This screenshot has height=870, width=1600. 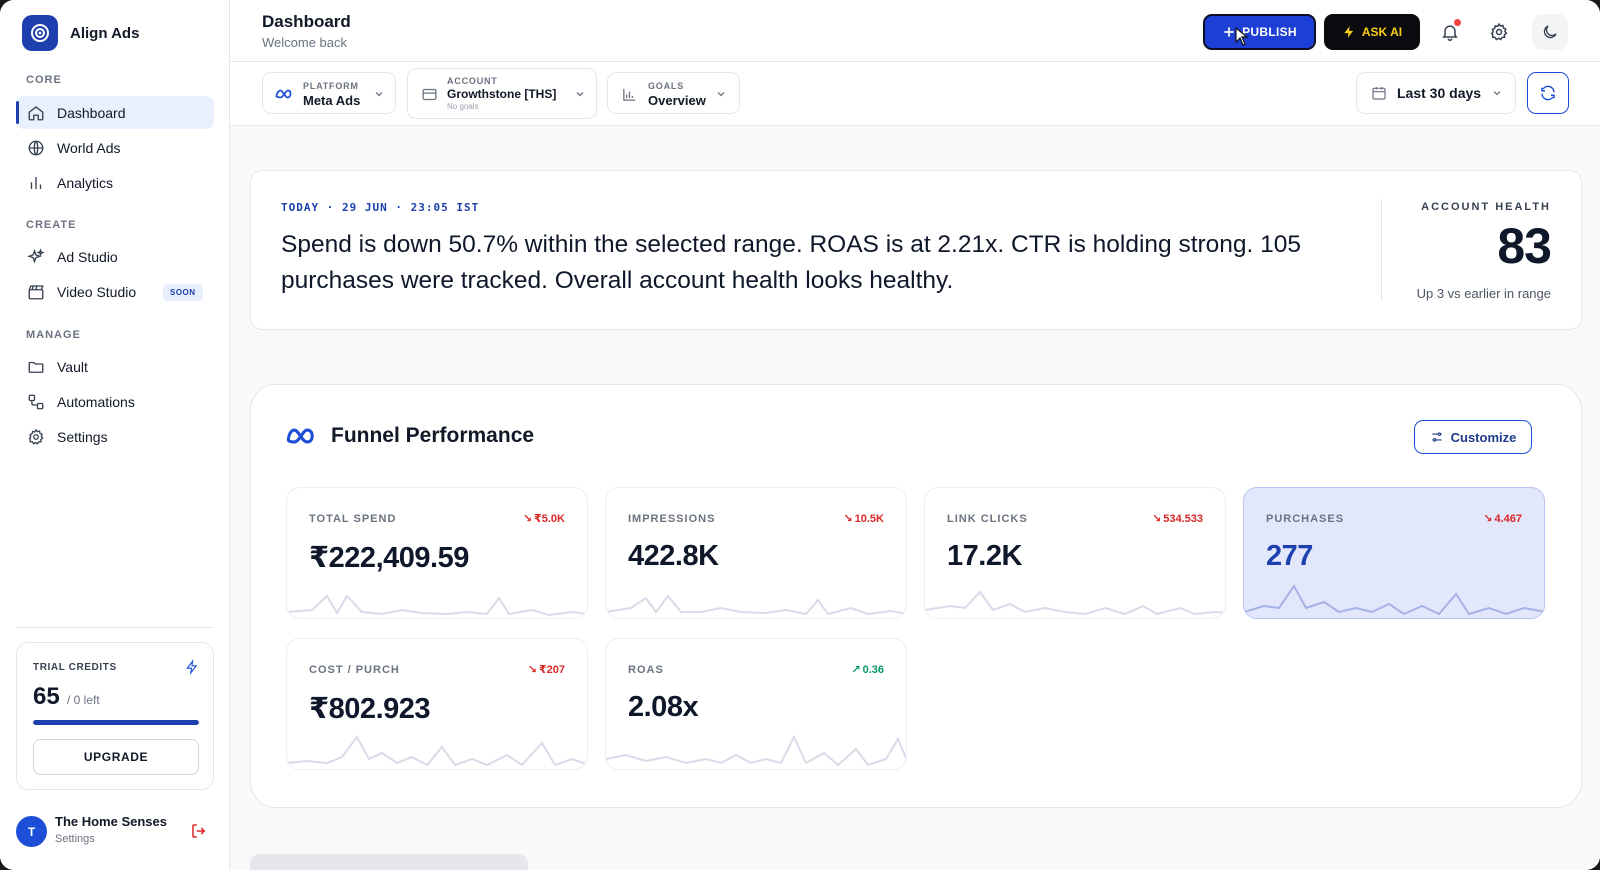 I want to click on user-profile: T The Home Senses Settings, so click(x=115, y=832).